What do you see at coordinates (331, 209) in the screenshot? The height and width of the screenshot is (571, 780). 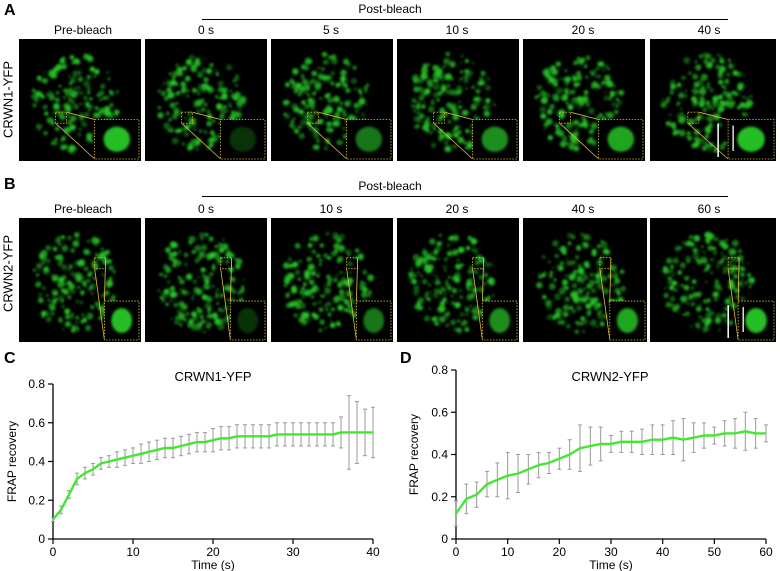 I see `panel-b-frame-label: 10 s` at bounding box center [331, 209].